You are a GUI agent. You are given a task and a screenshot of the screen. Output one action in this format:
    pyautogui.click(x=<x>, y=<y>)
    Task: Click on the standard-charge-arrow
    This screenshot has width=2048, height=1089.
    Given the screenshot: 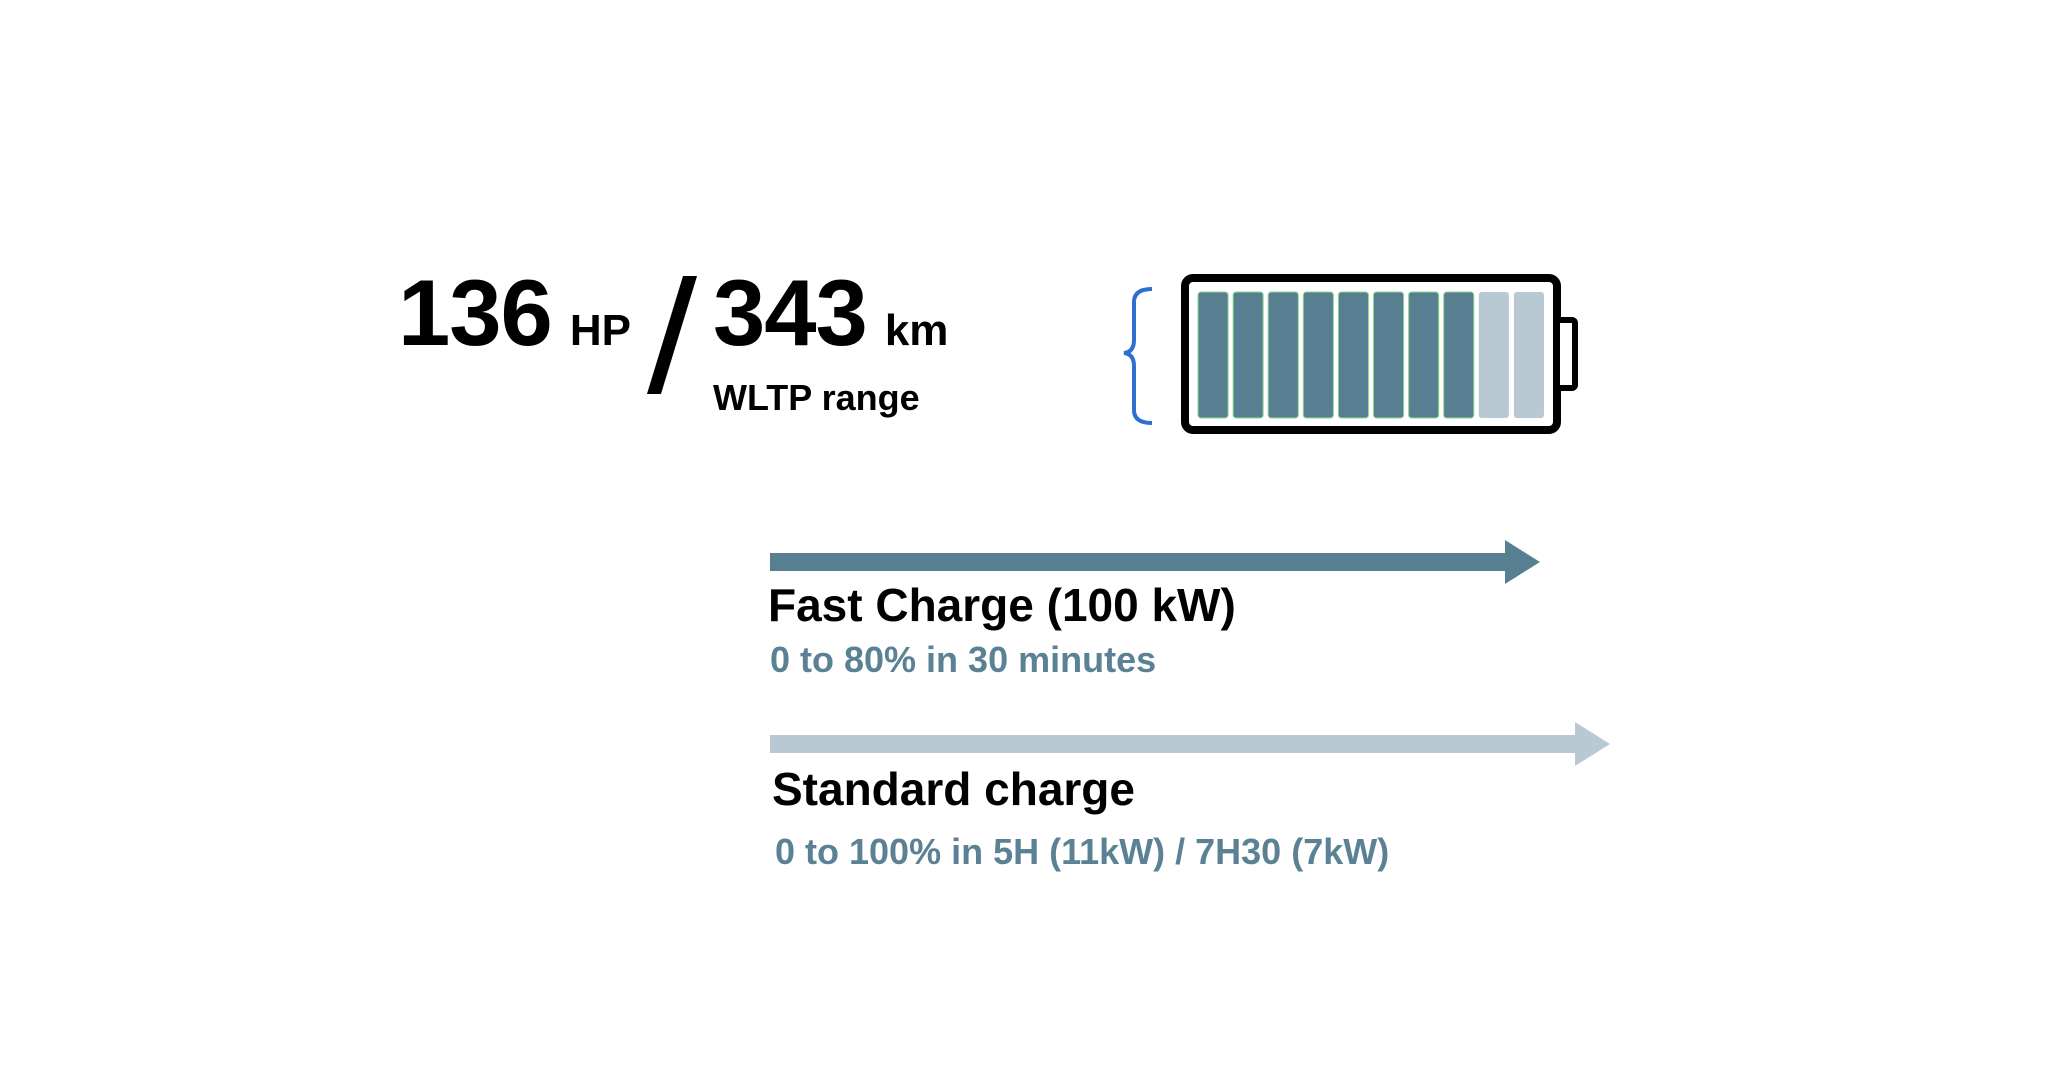 What is the action you would take?
    pyautogui.click(x=1190, y=744)
    